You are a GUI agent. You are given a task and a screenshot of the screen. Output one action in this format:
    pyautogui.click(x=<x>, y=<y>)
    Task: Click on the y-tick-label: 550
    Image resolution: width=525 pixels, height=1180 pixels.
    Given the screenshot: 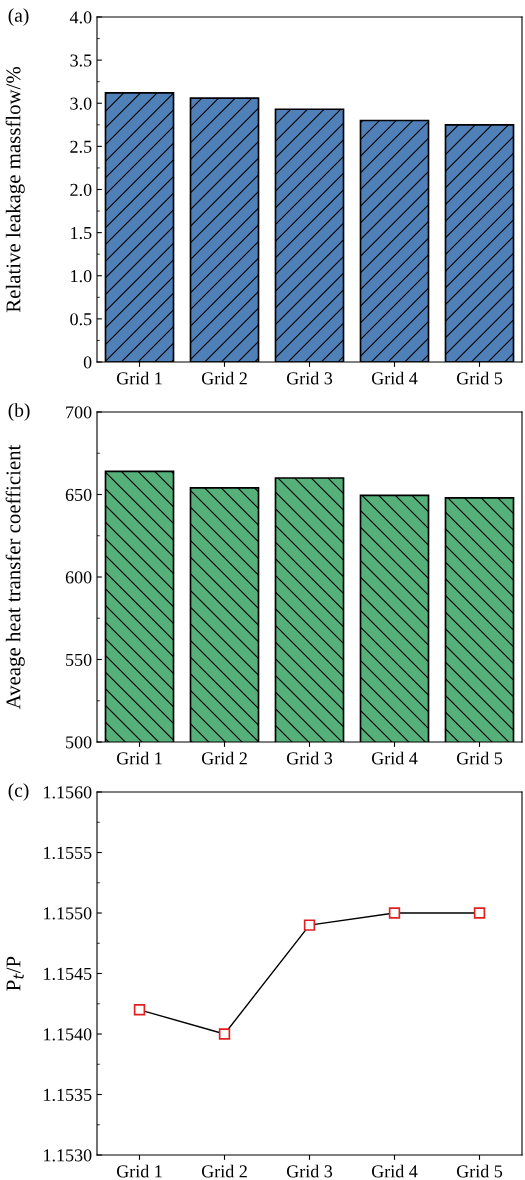 What is the action you would take?
    pyautogui.click(x=79, y=659)
    